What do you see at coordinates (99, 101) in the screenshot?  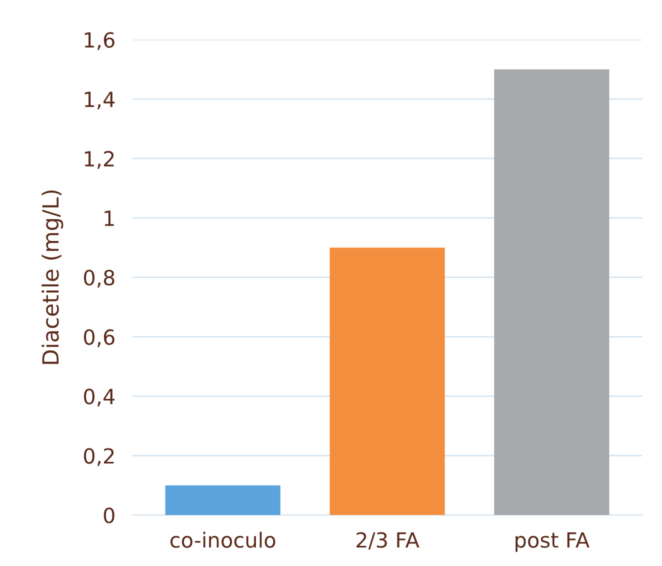 I see `y-tick-label: 1,4` at bounding box center [99, 101].